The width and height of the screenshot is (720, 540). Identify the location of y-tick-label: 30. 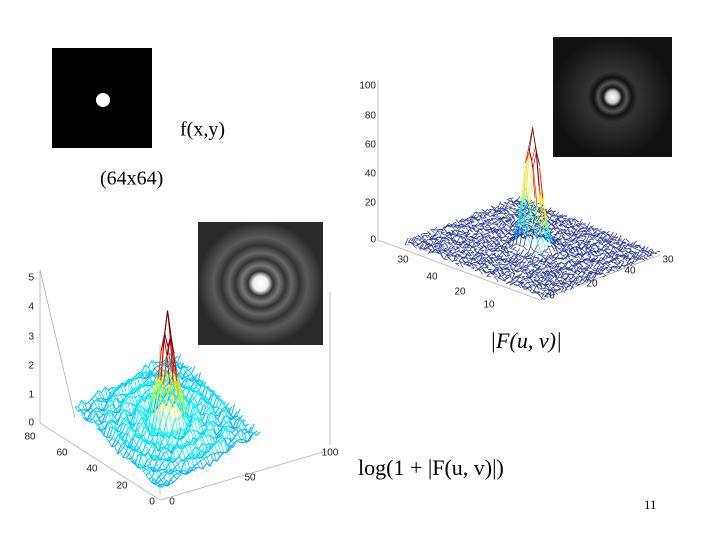
(403, 260).